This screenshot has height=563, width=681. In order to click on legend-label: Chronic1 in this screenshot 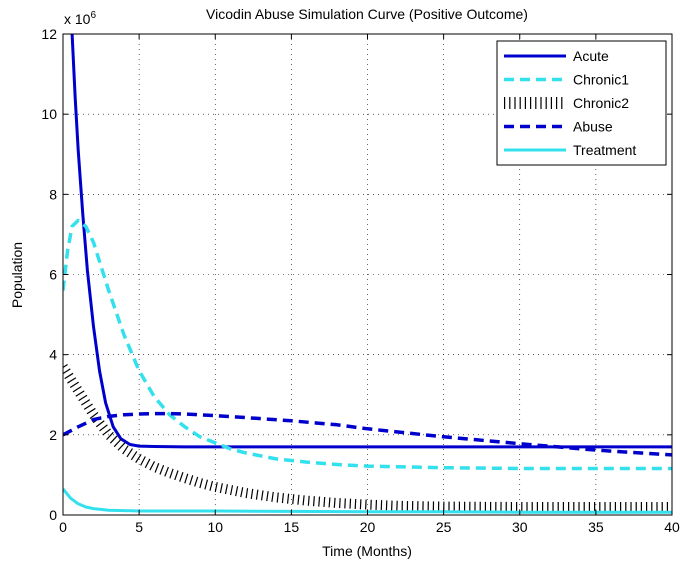, I will do `click(601, 80)`.